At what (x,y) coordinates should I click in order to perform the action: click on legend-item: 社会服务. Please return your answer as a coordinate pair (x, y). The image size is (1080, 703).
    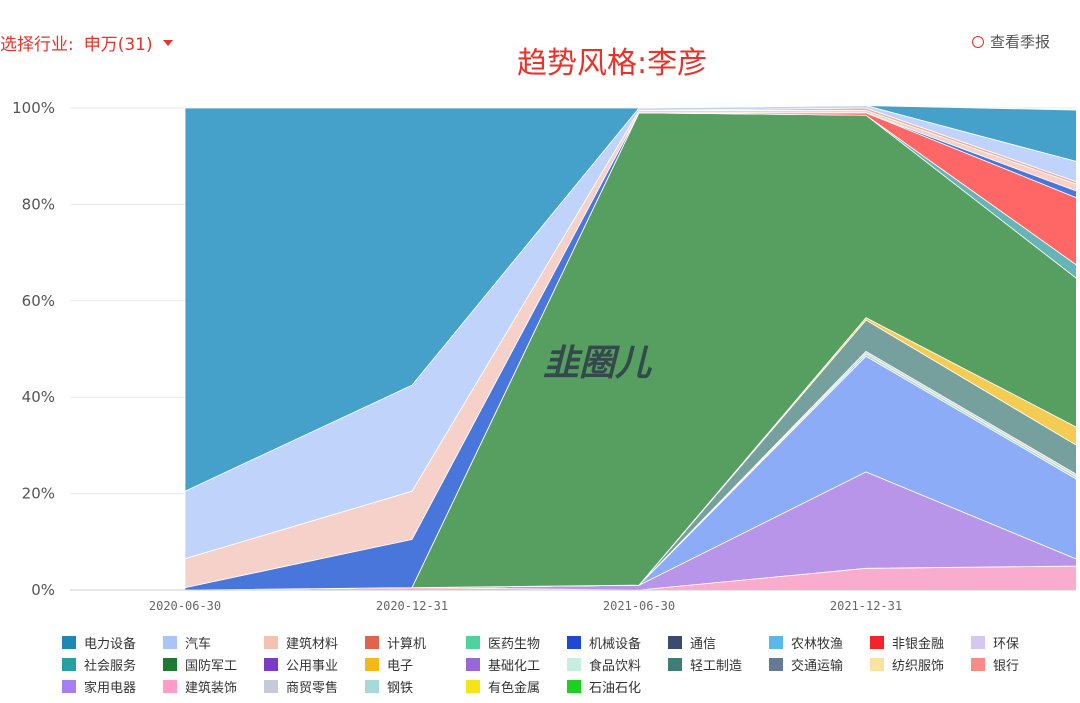
    Looking at the image, I should click on (99, 664).